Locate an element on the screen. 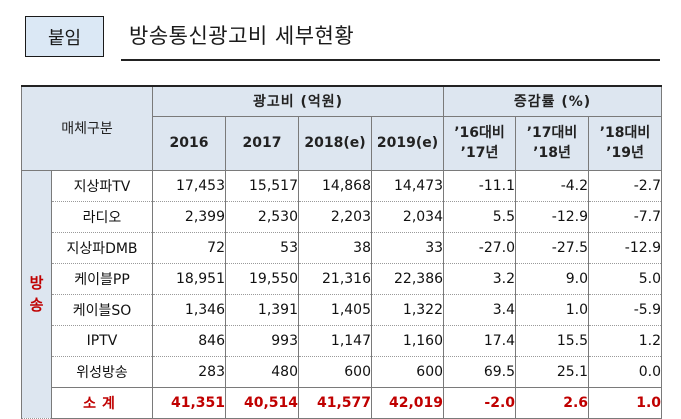 The image size is (681, 419). change-cell: 25.1 is located at coordinates (552, 371).